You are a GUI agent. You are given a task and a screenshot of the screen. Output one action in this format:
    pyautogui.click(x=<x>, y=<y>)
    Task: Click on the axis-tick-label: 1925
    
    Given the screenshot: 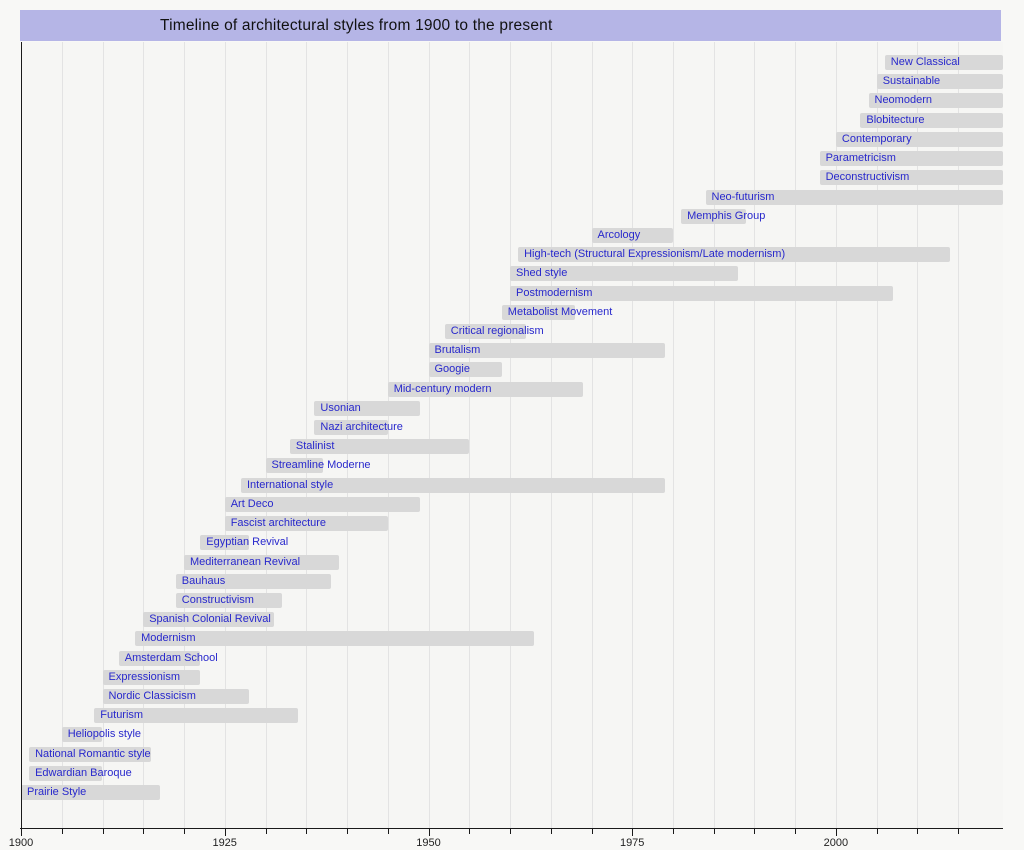 What is the action you would take?
    pyautogui.click(x=224, y=843)
    